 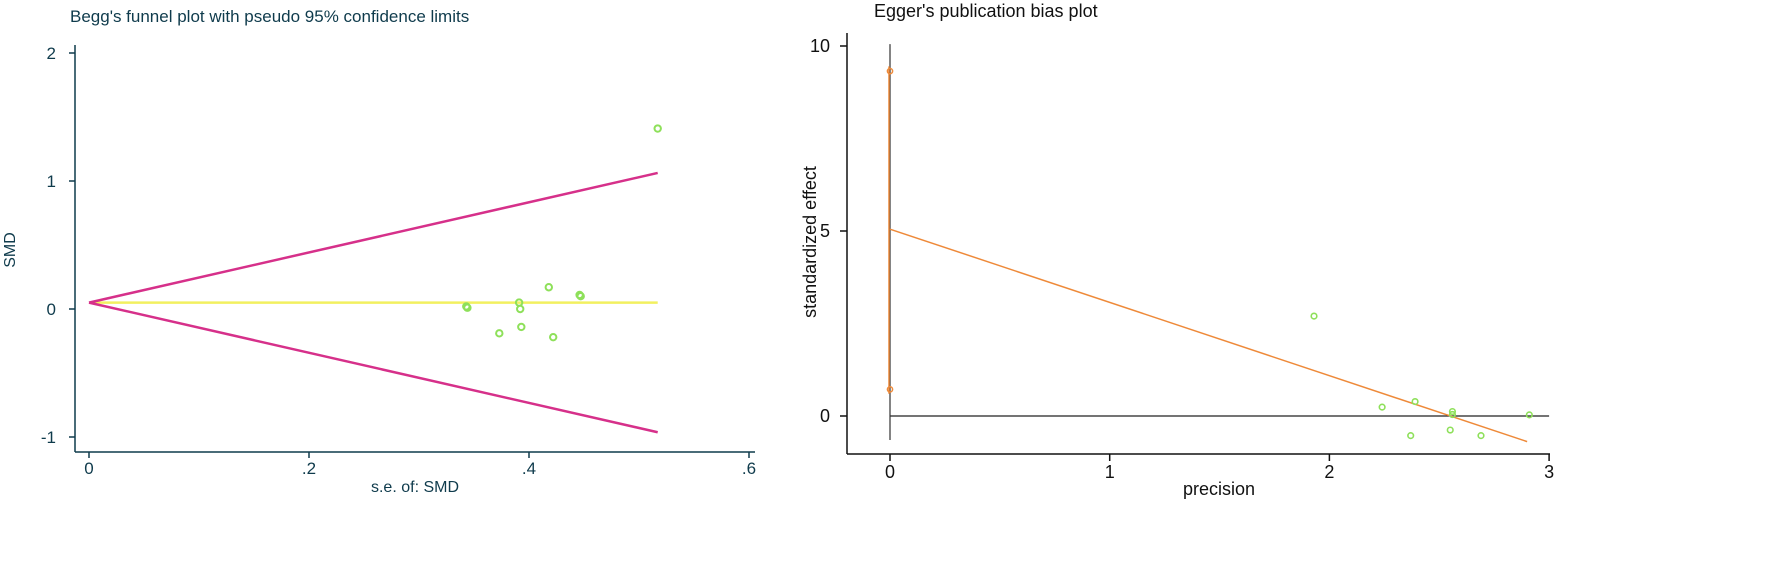 I want to click on egger-title: Egger's publication bias plot, so click(x=986, y=11).